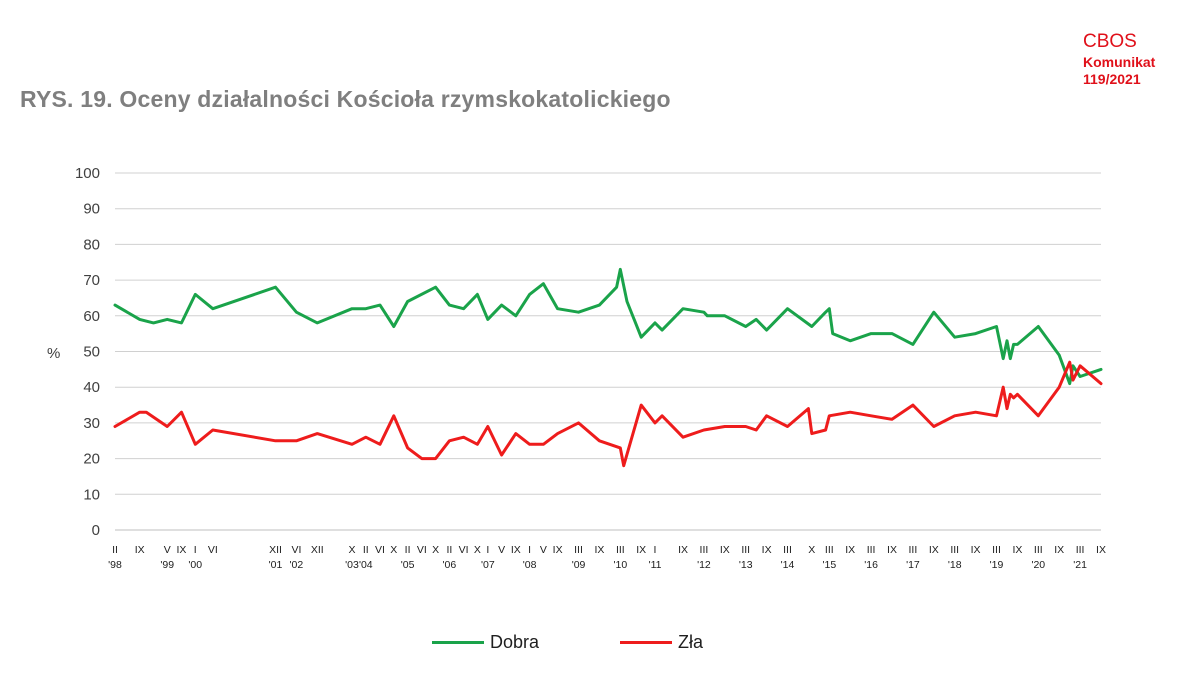 The image size is (1179, 684). Describe the element at coordinates (115, 565) in the screenshot. I see `x-tick-year: '98` at that location.